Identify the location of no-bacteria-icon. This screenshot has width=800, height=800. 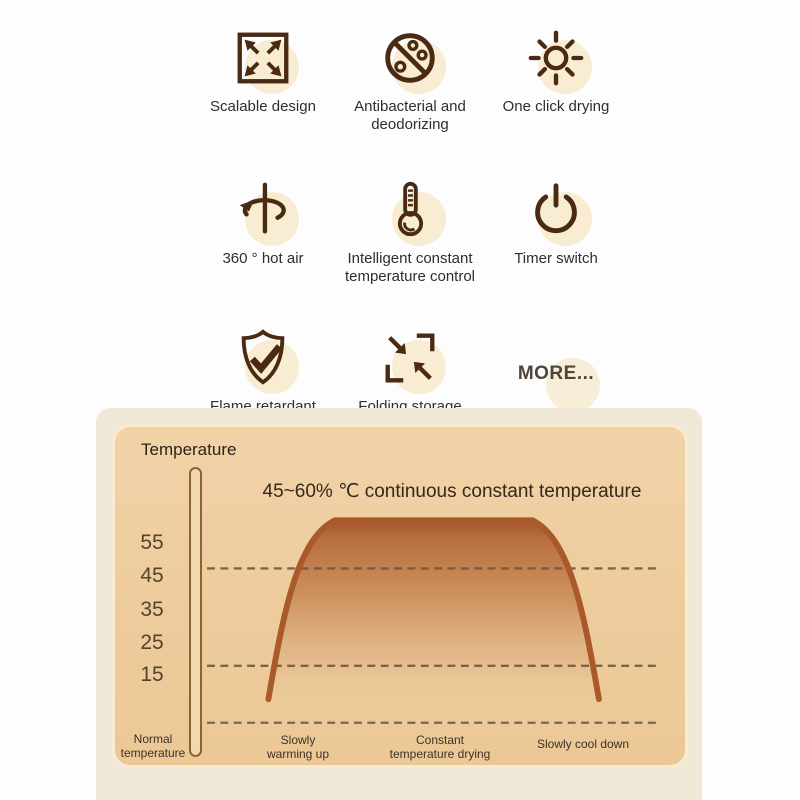
(410, 59).